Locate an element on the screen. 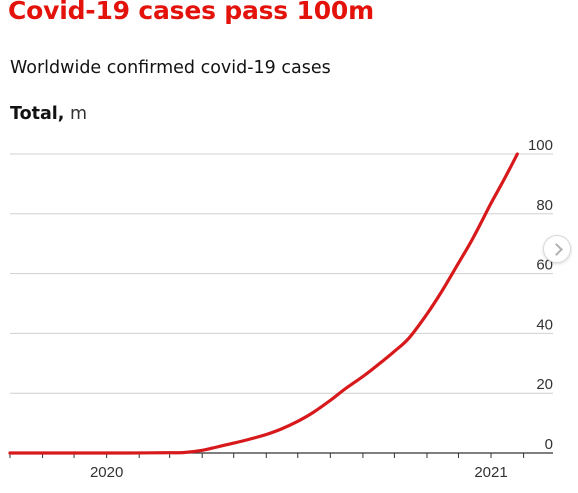 This screenshot has height=493, width=578. y-tick-label-80: 80 is located at coordinates (544, 205).